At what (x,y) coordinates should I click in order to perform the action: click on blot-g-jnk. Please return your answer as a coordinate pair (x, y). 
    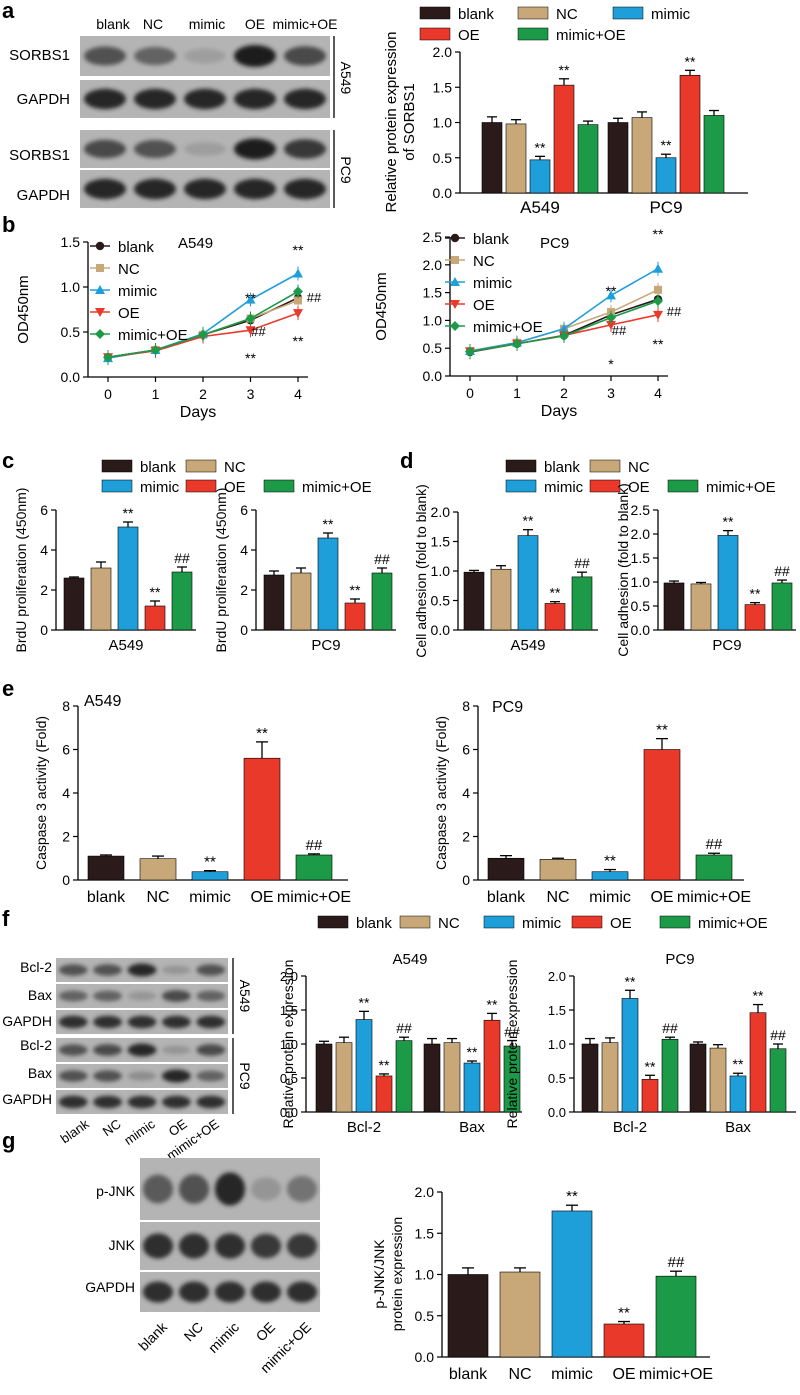
    Looking at the image, I should click on (230, 1246).